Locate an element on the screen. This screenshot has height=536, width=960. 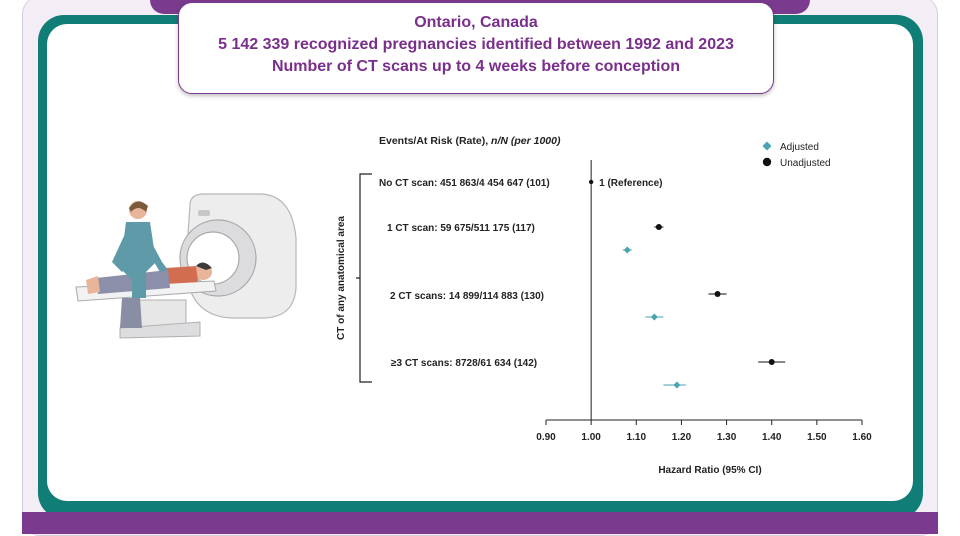
column-header-units: n/N (per 1000) is located at coordinates (526, 141).